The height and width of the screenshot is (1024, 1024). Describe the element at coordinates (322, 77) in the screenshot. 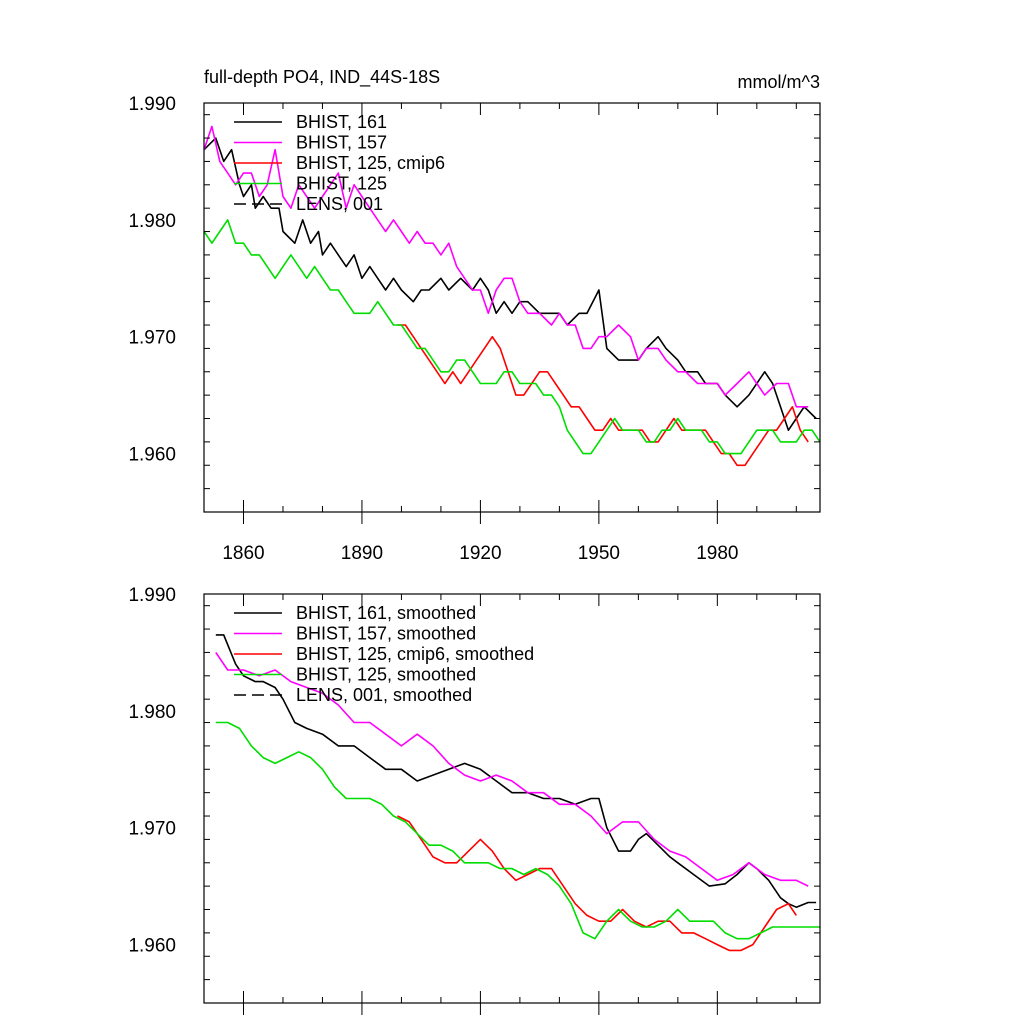

I see `chart-title: full-depth PO4, IND_44S-18S` at that location.